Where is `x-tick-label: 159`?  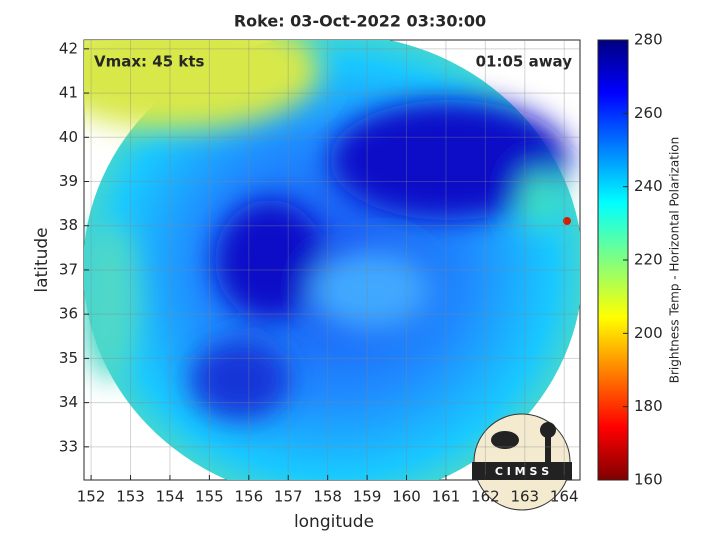 x-tick-label: 159 is located at coordinates (367, 497).